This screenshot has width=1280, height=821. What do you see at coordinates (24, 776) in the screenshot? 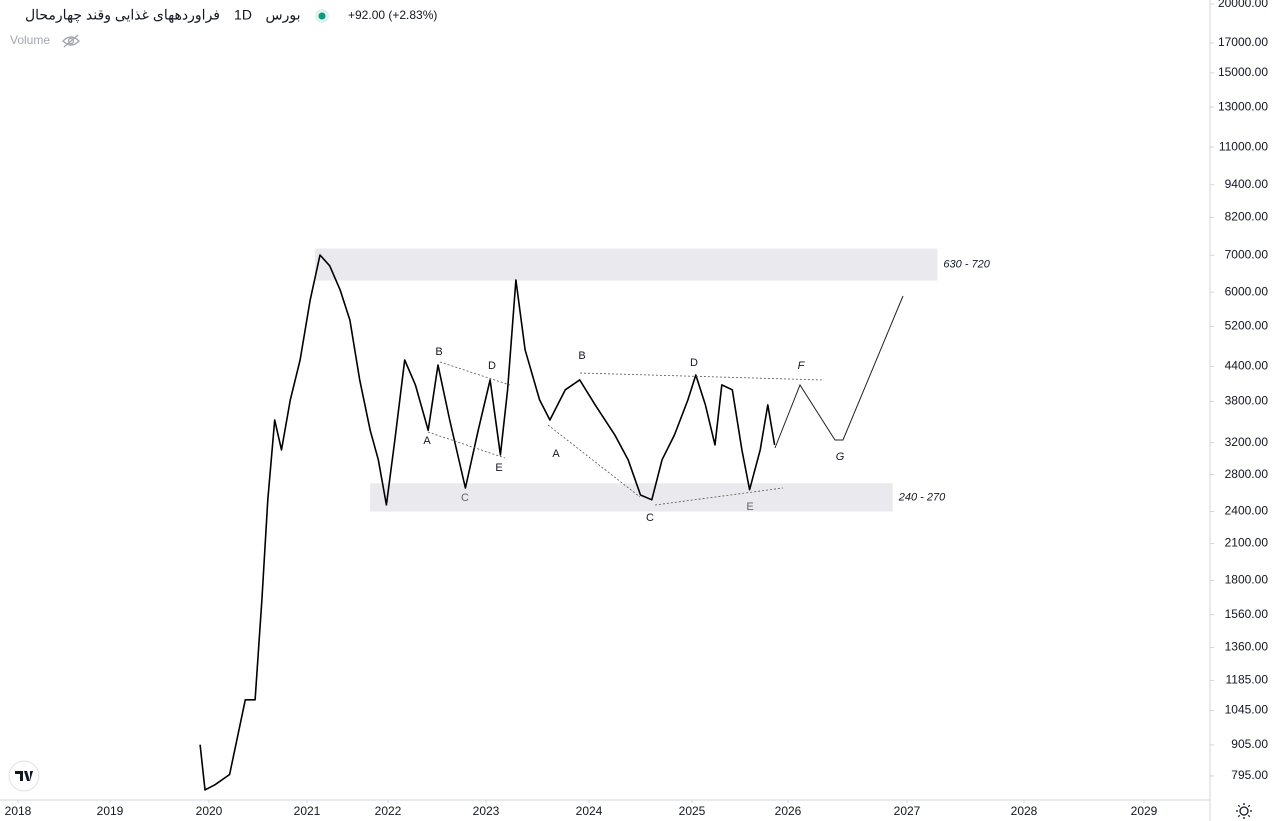
I see `tv-logo` at bounding box center [24, 776].